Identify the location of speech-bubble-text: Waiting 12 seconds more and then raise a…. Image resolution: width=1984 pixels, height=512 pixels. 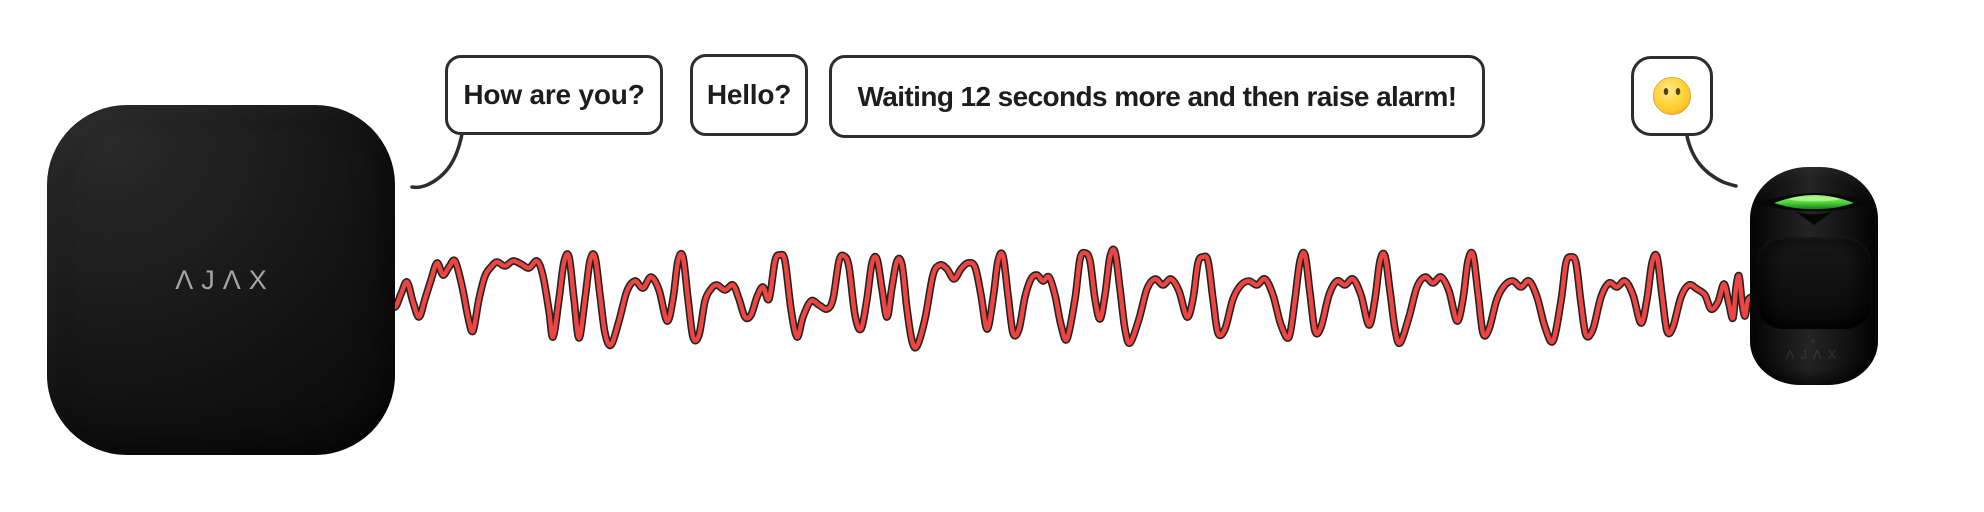
(1157, 96).